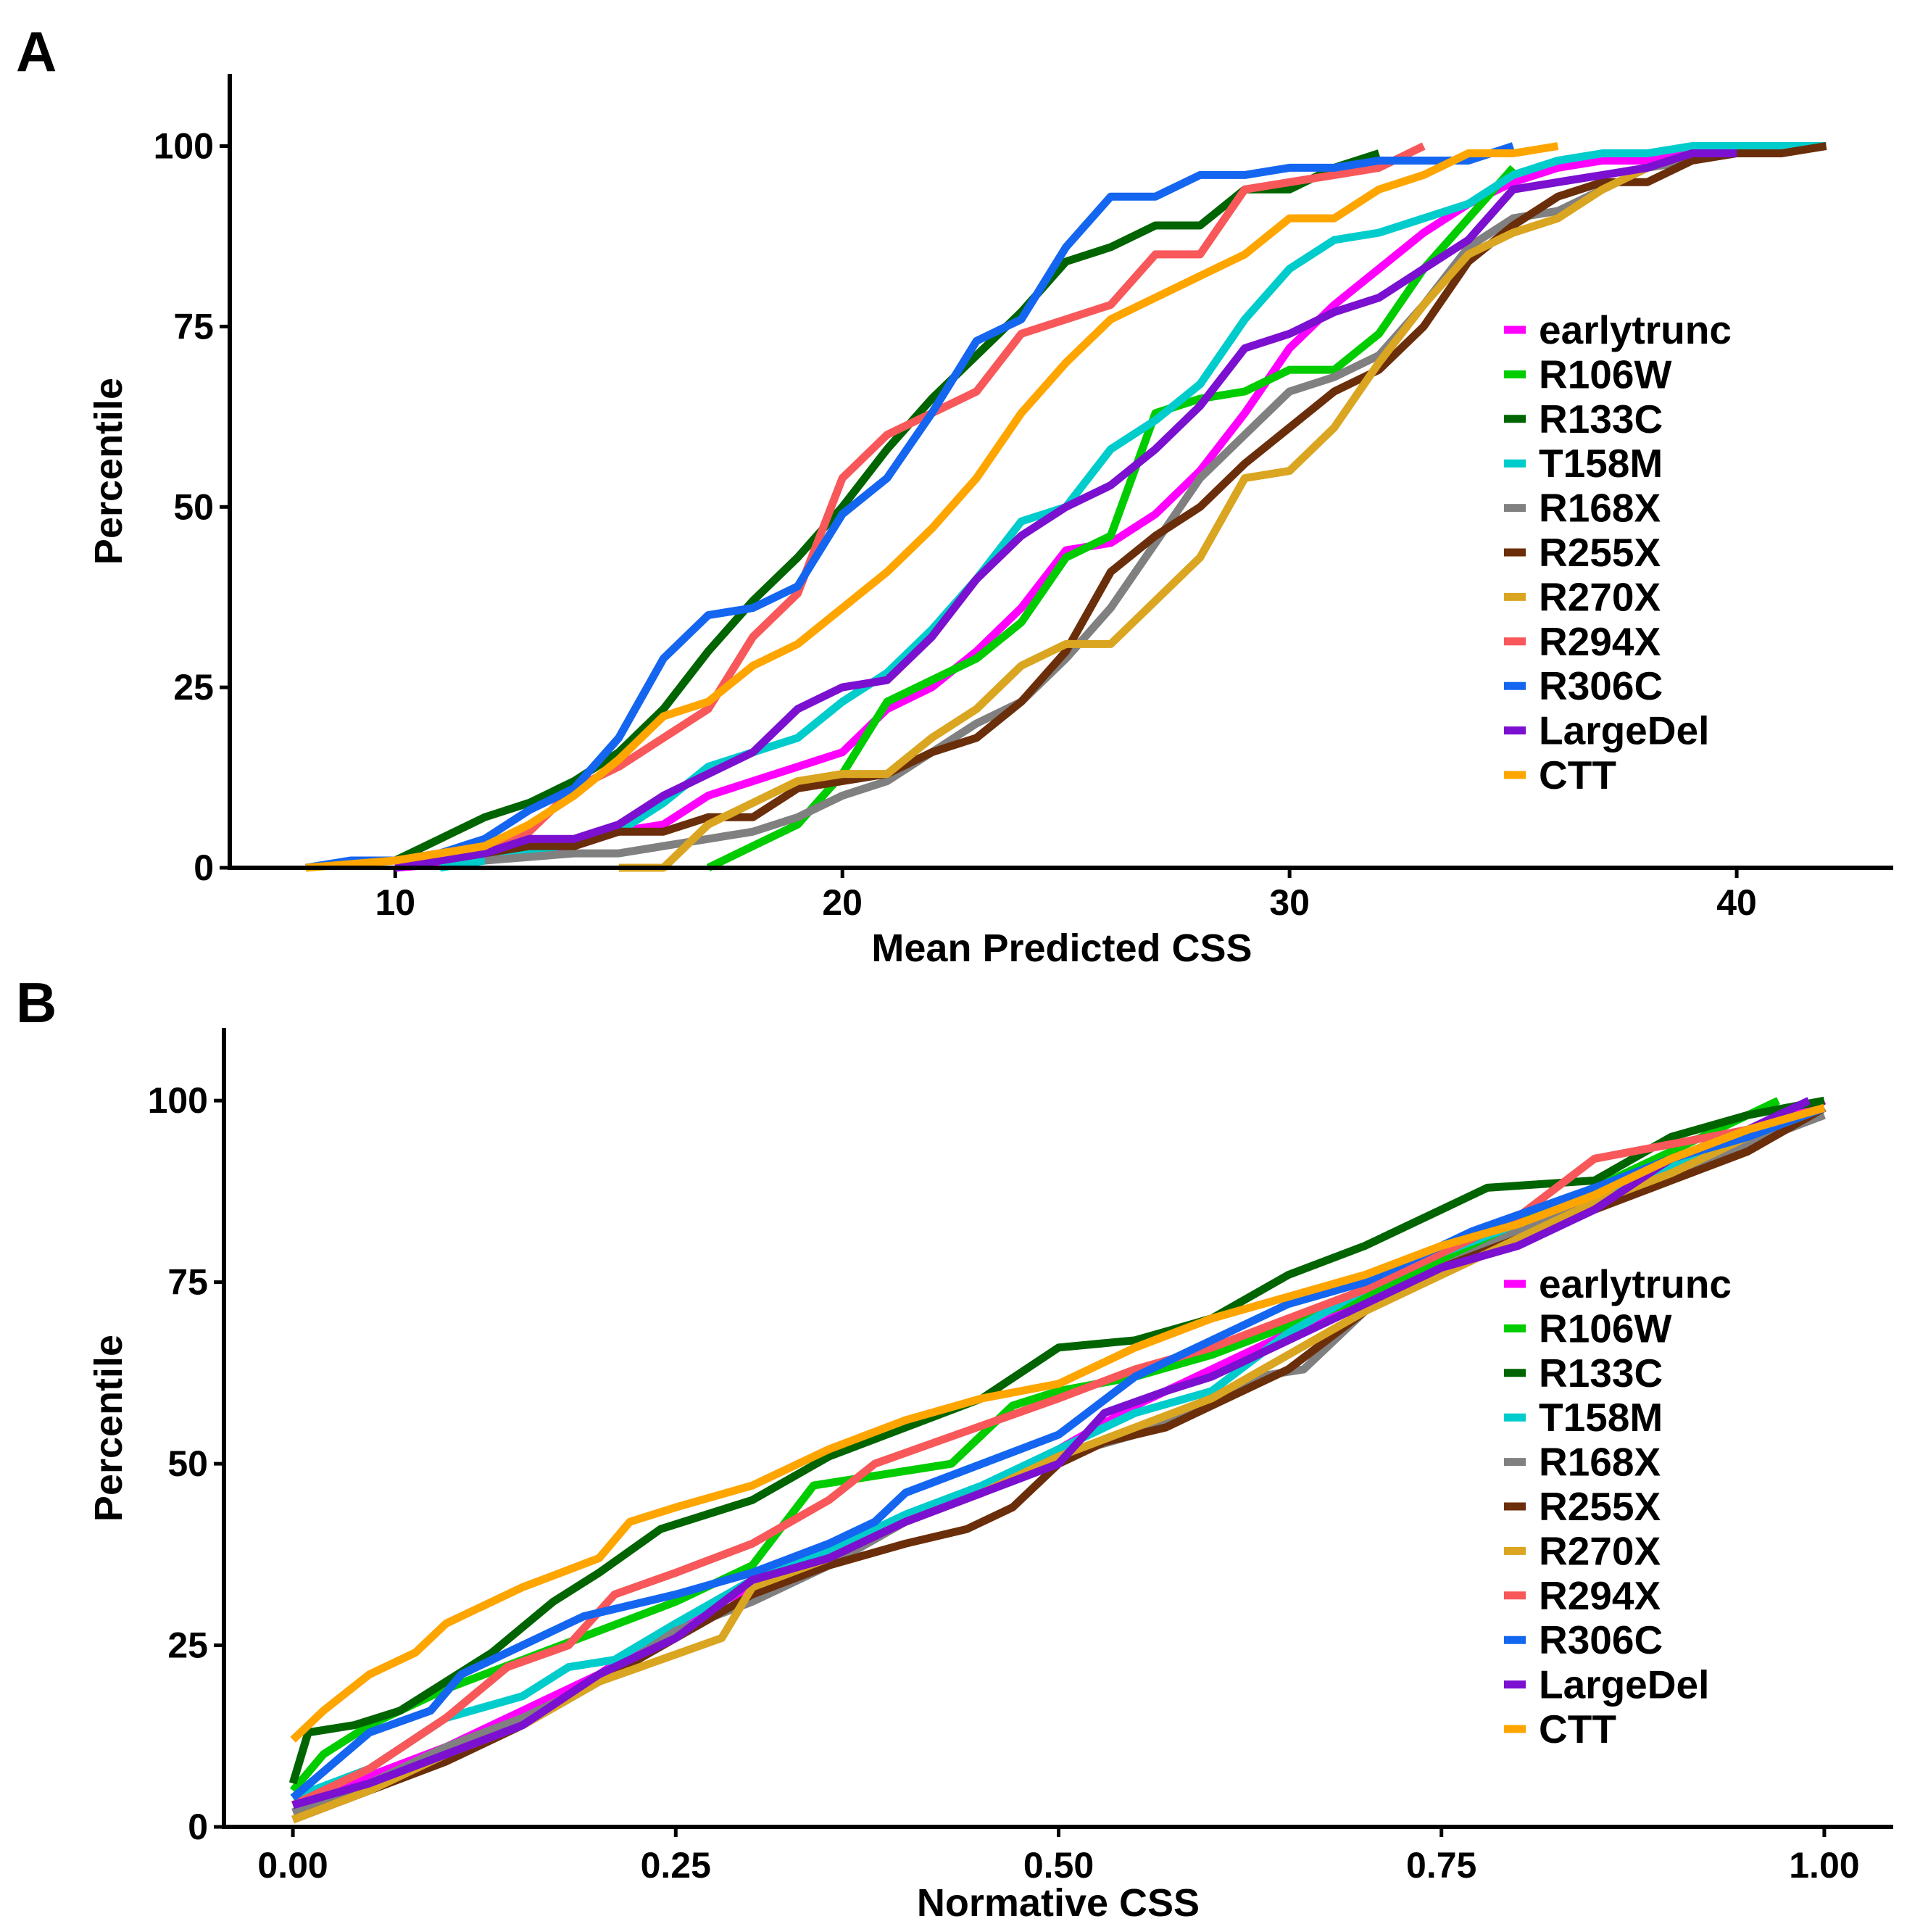 The height and width of the screenshot is (1932, 1907). Describe the element at coordinates (193, 688) in the screenshot. I see `panel-a-y-tick-label: 25` at that location.